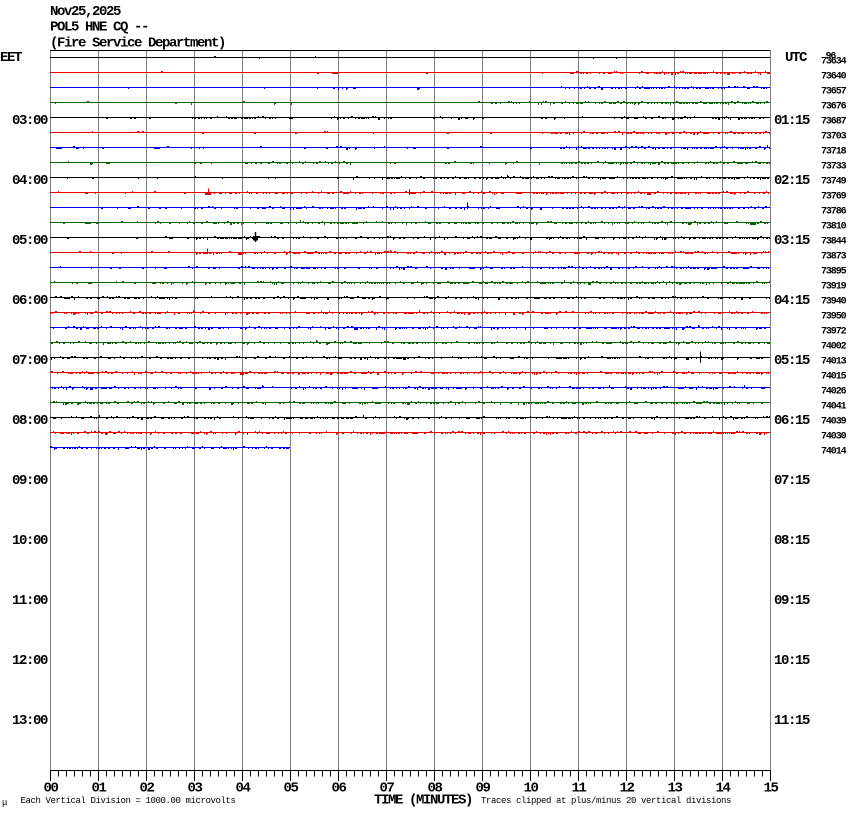 This screenshot has width=850, height=819. Describe the element at coordinates (146, 789) in the screenshot. I see `svg-text: 02` at that location.